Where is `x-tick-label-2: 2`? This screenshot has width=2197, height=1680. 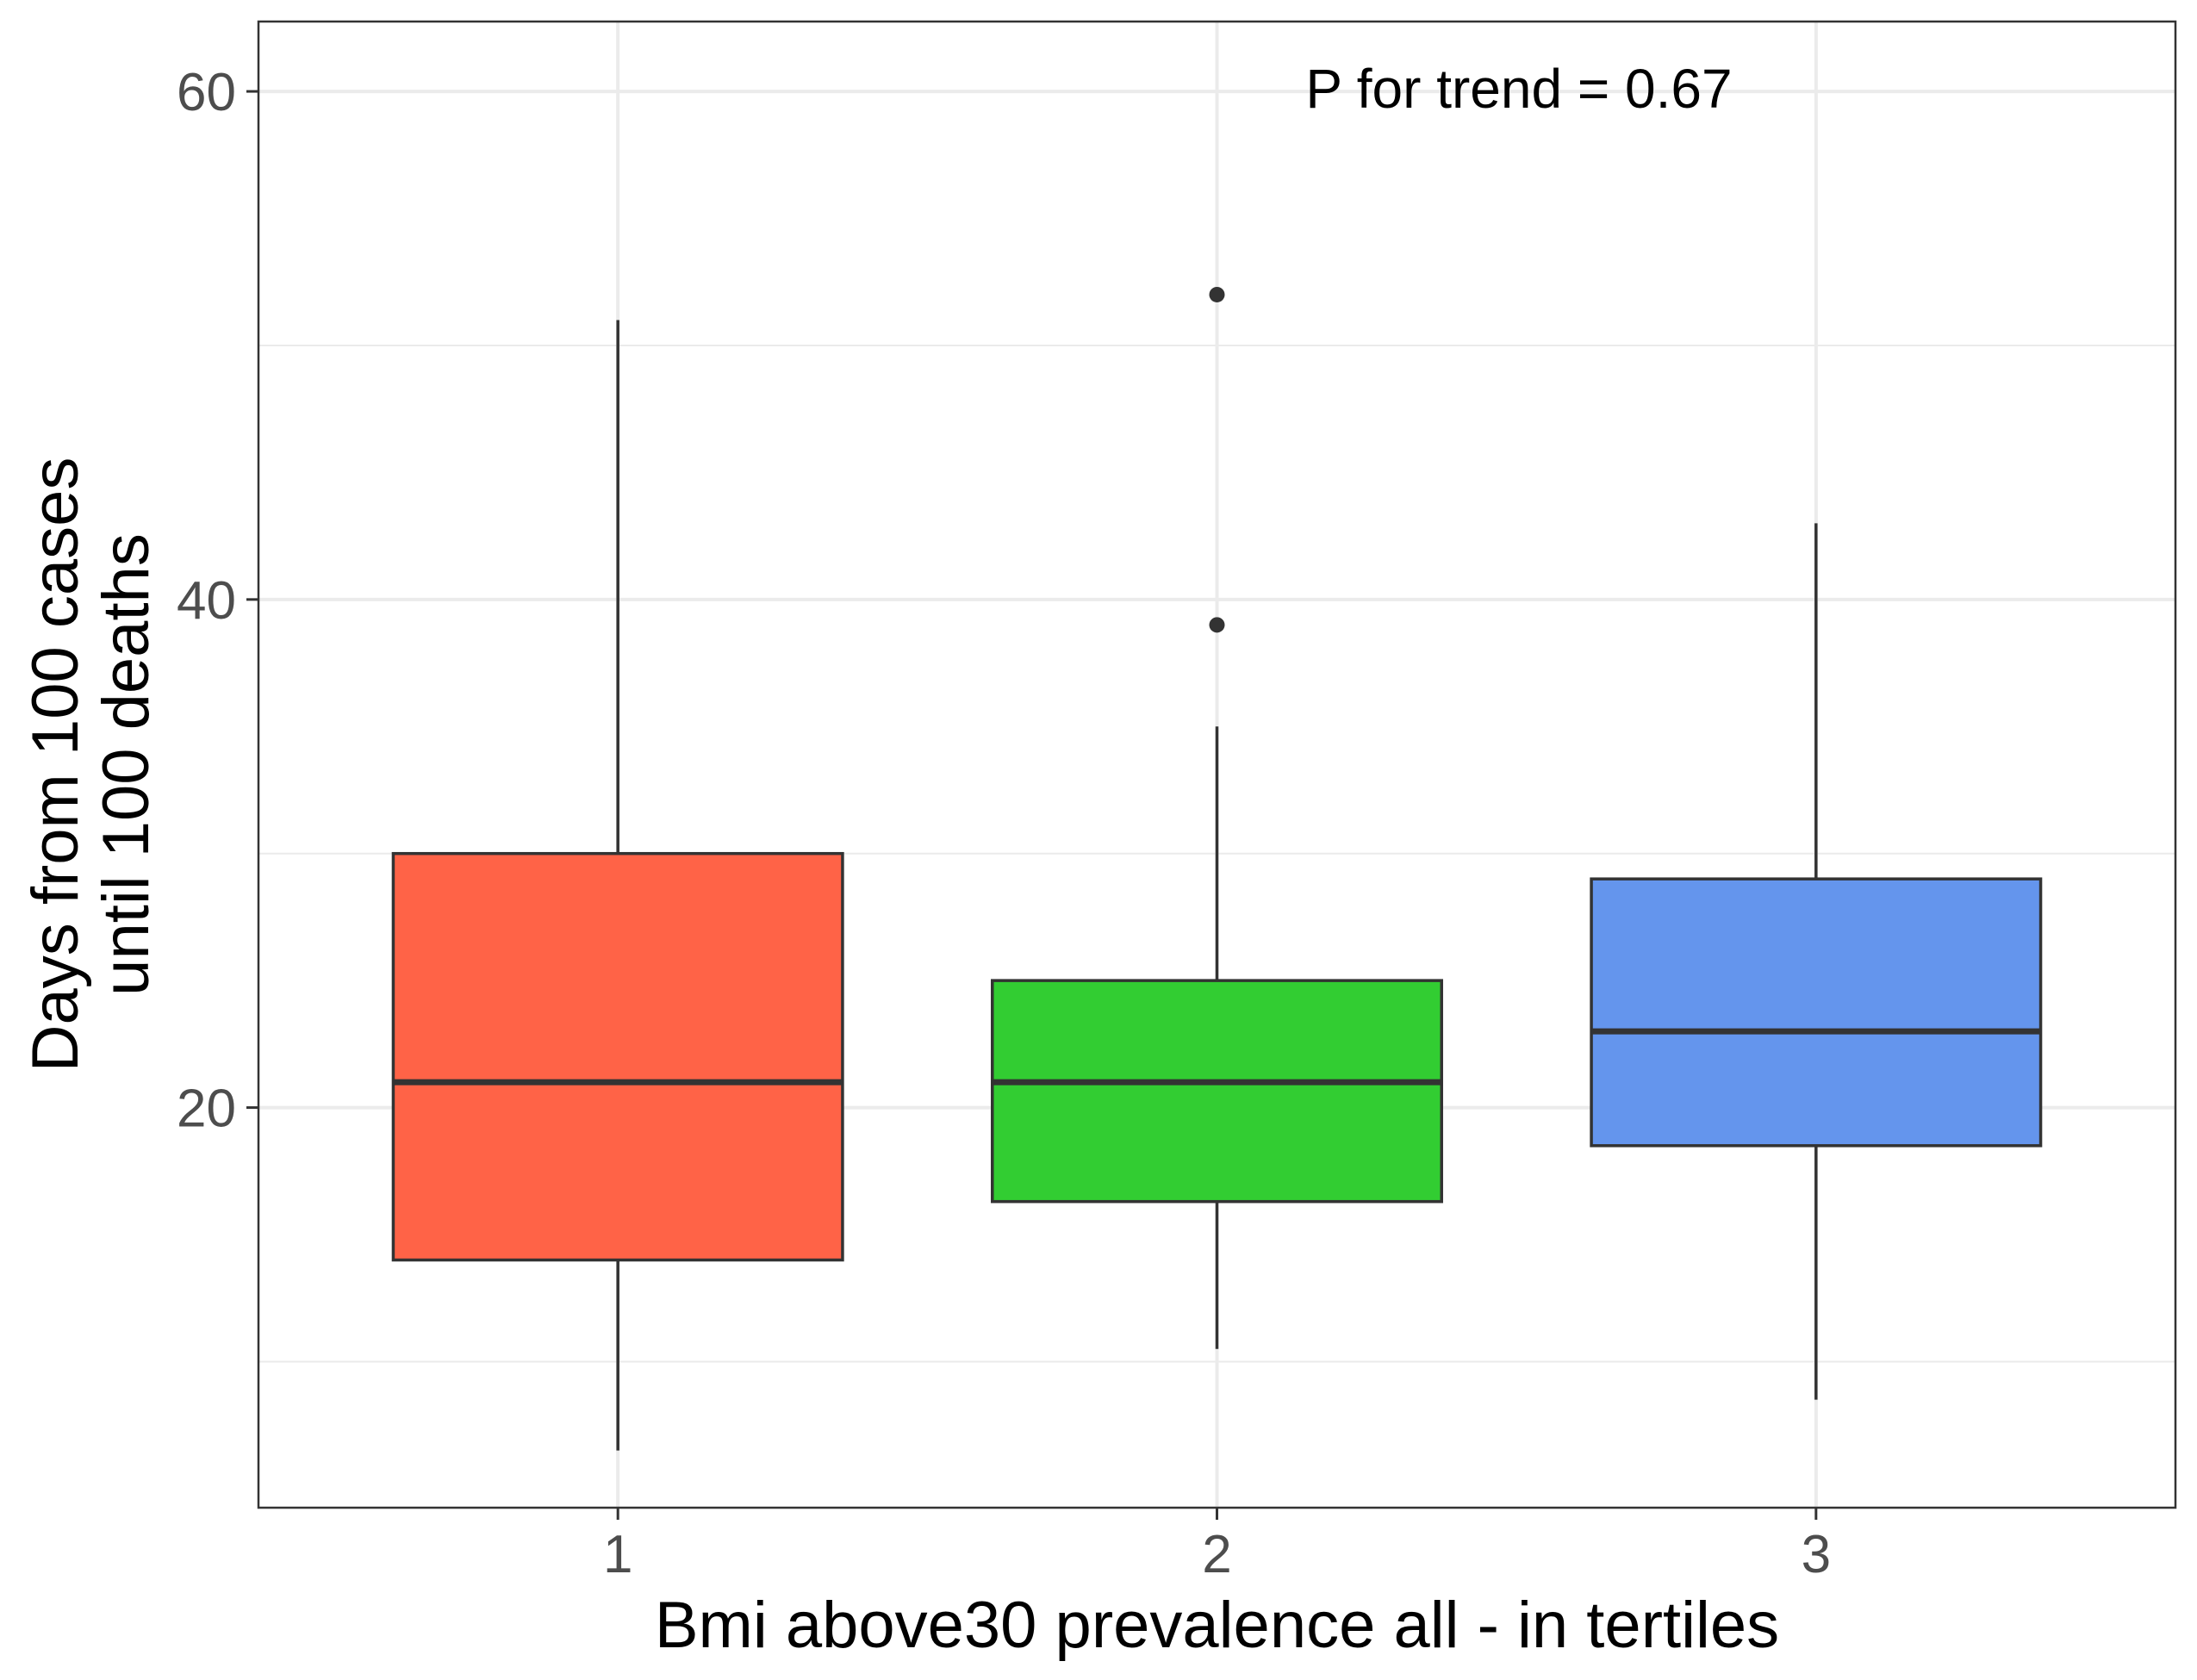
x-tick-label-2: 2 is located at coordinates (1216, 1555).